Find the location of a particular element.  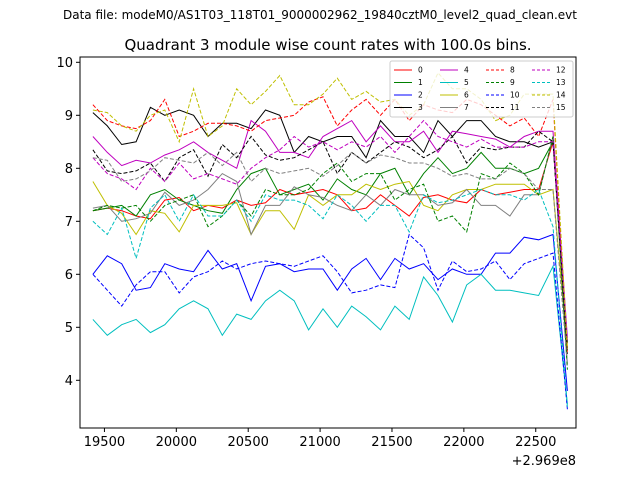

x-tick-label: 22000 is located at coordinates (463, 442).